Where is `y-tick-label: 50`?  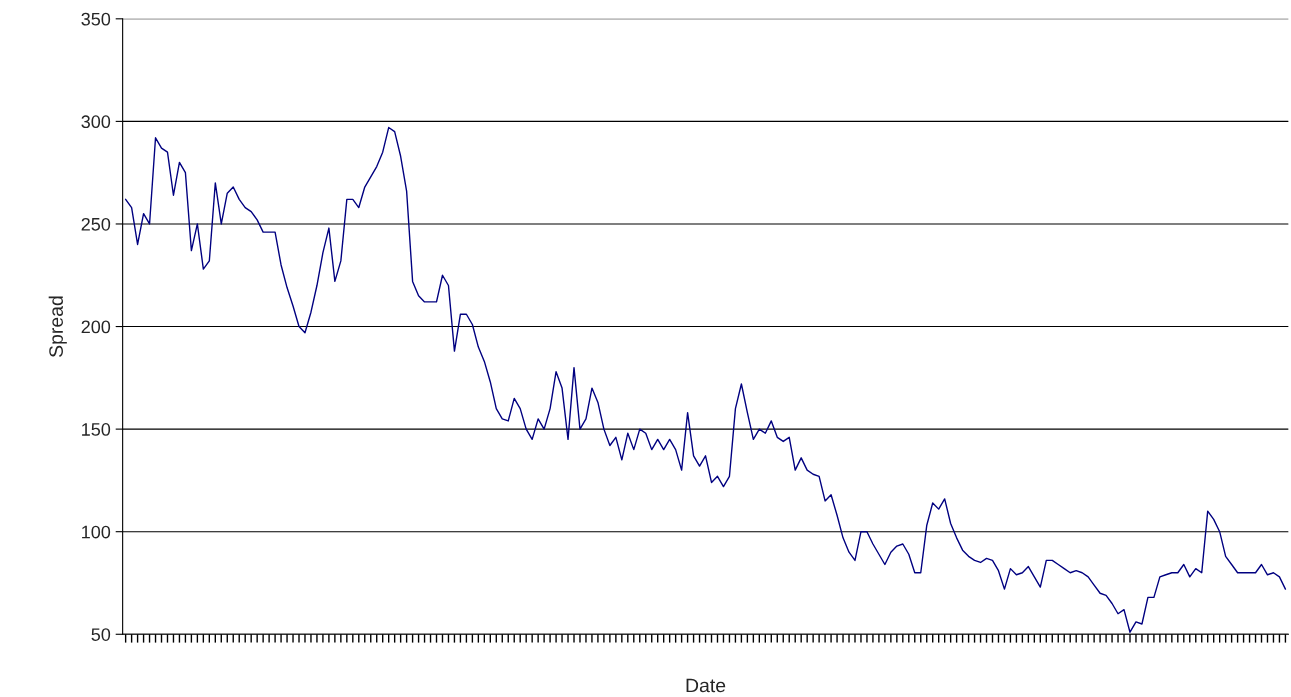 y-tick-label: 50 is located at coordinates (101, 634).